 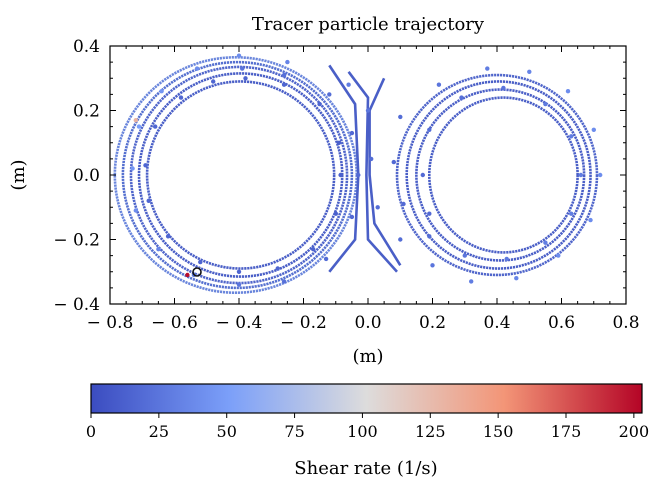 What do you see at coordinates (430, 431) in the screenshot?
I see `colorbar-tick-label: 125` at bounding box center [430, 431].